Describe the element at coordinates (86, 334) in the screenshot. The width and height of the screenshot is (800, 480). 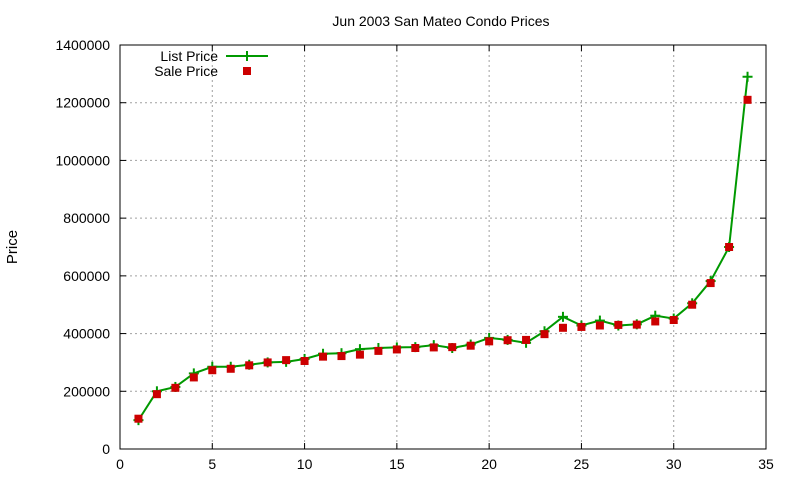
I see `y-tick-label: 400000` at that location.